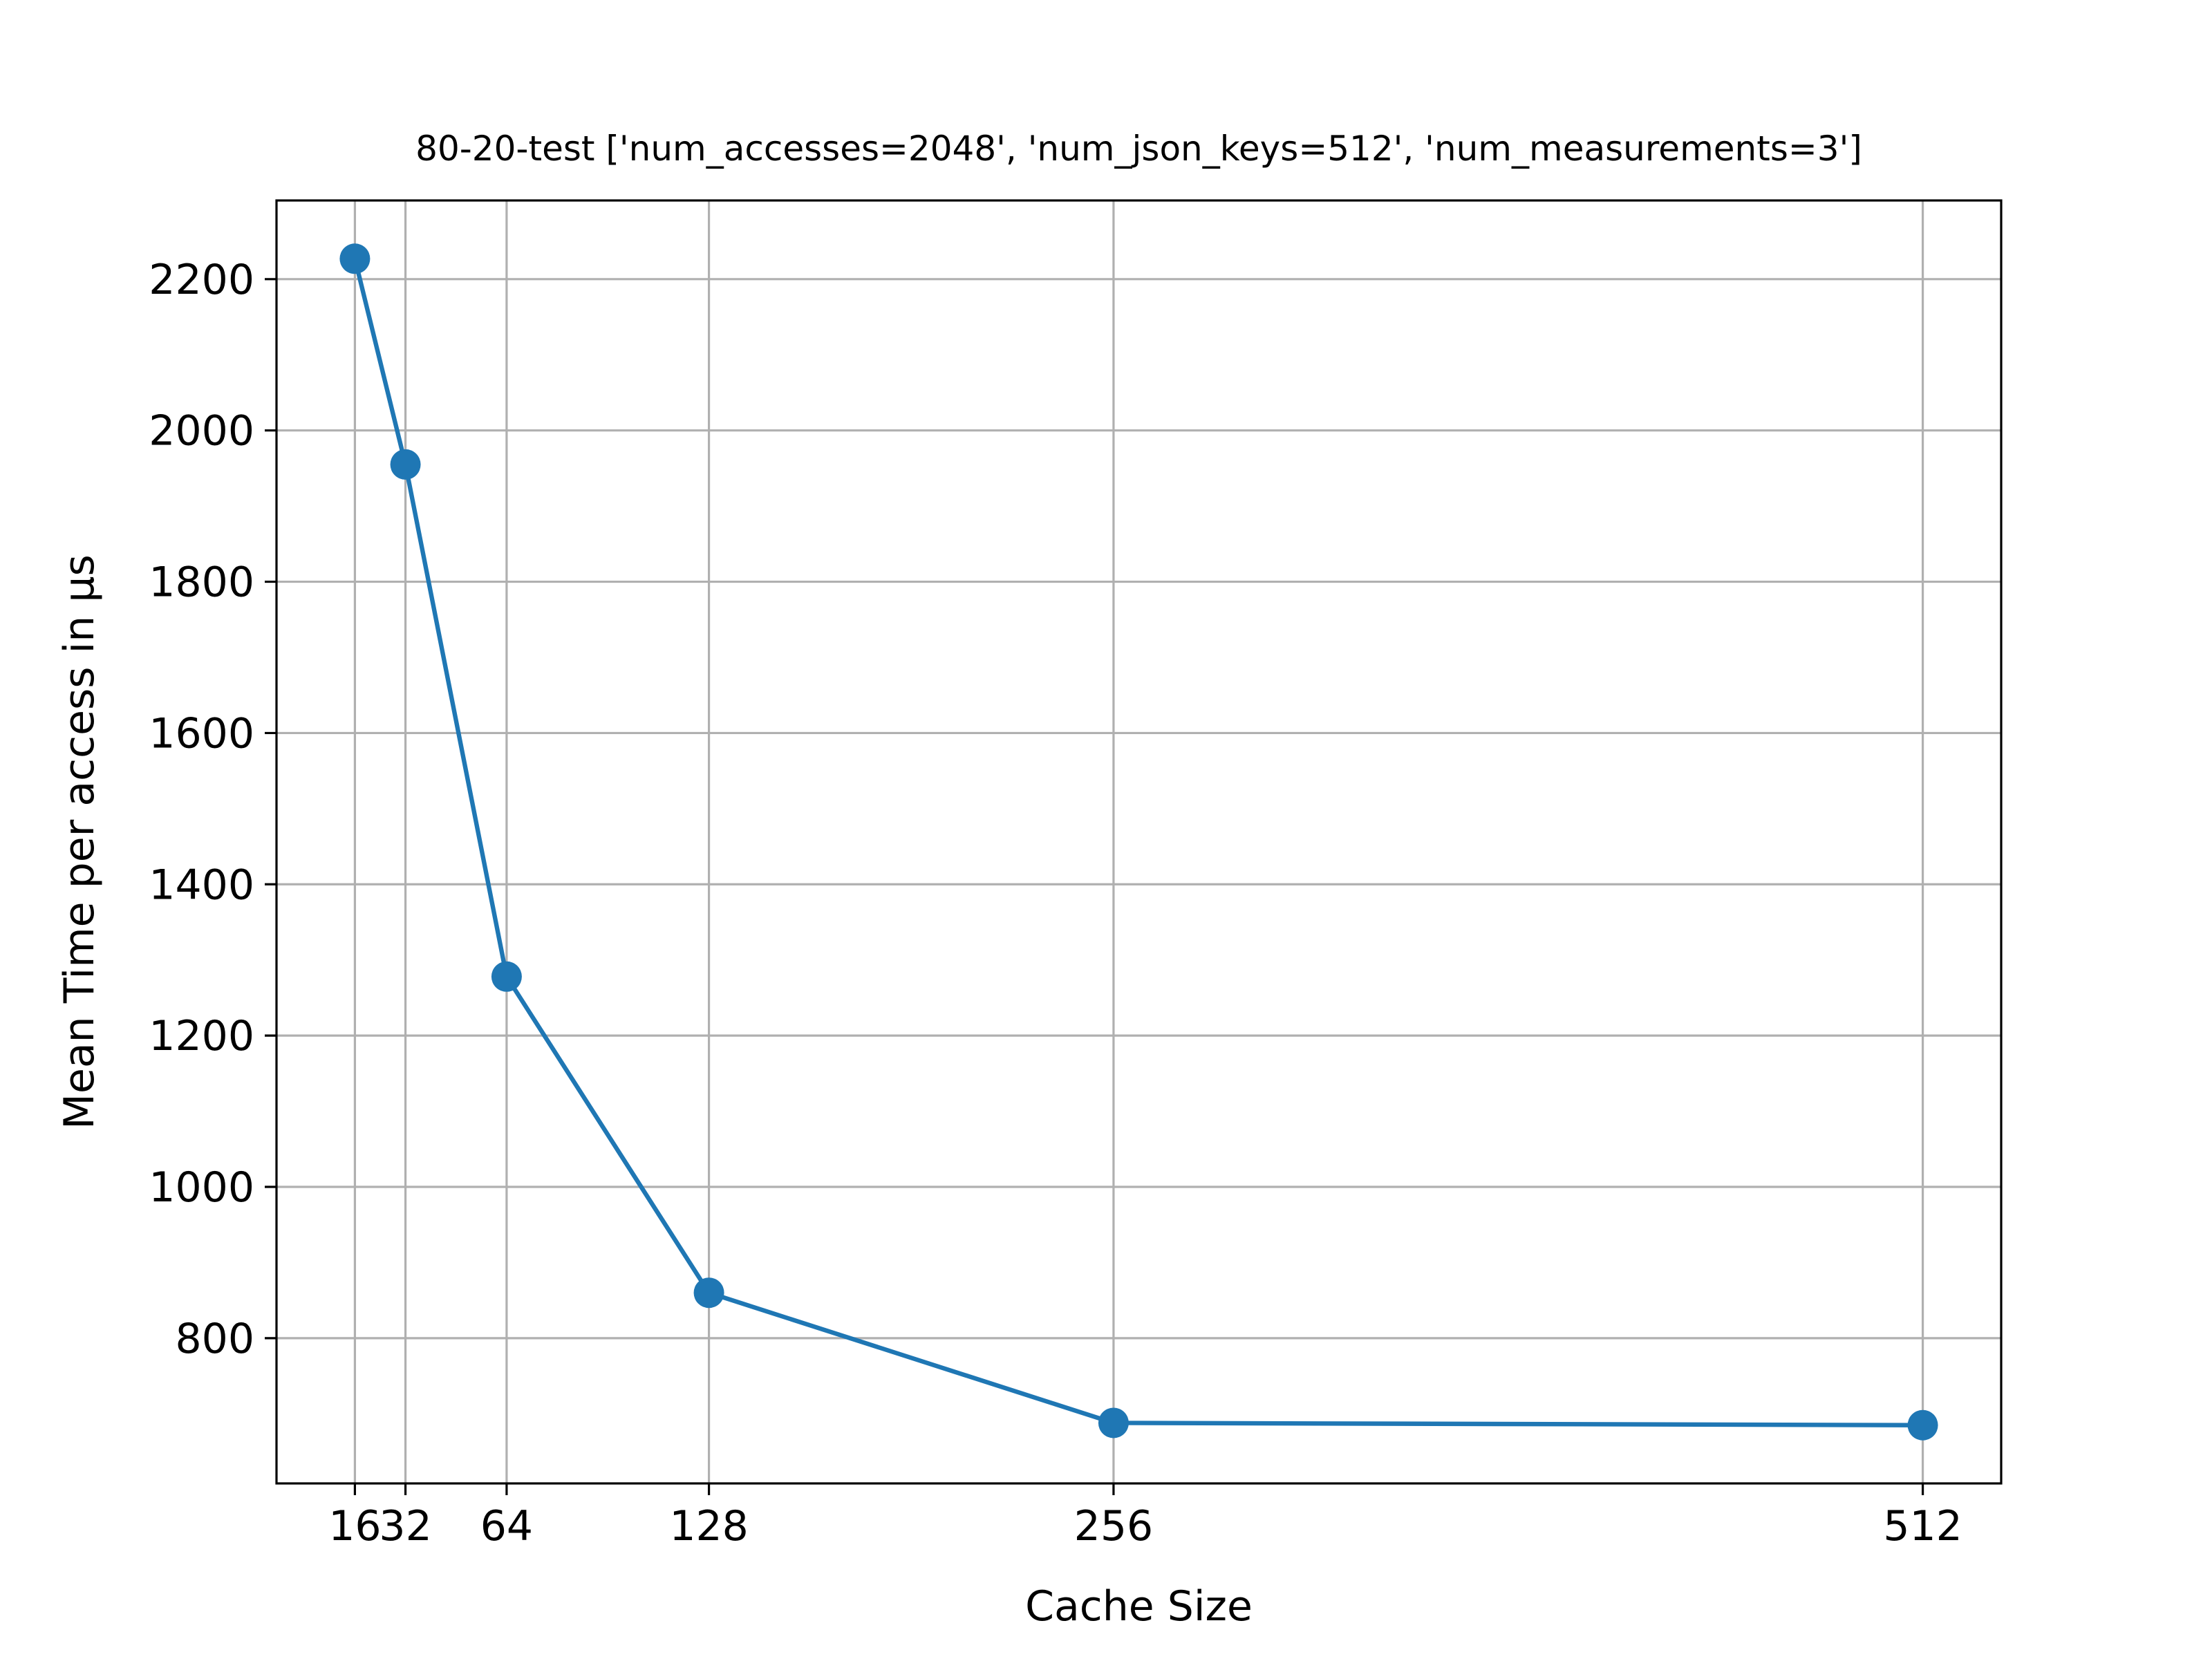 The height and width of the screenshot is (1659, 2212). I want to click on y-axis-label: Mean Time per access in μs, so click(79, 842).